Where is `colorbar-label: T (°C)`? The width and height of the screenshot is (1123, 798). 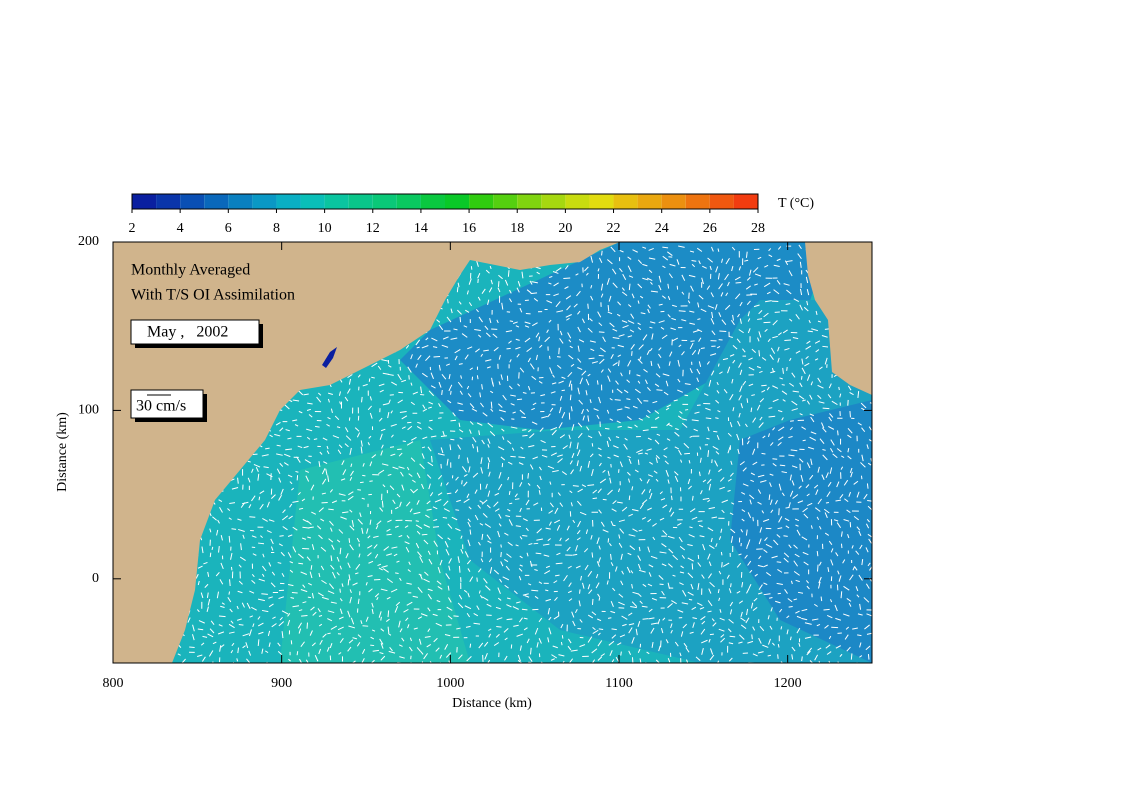 colorbar-label: T (°C) is located at coordinates (796, 203).